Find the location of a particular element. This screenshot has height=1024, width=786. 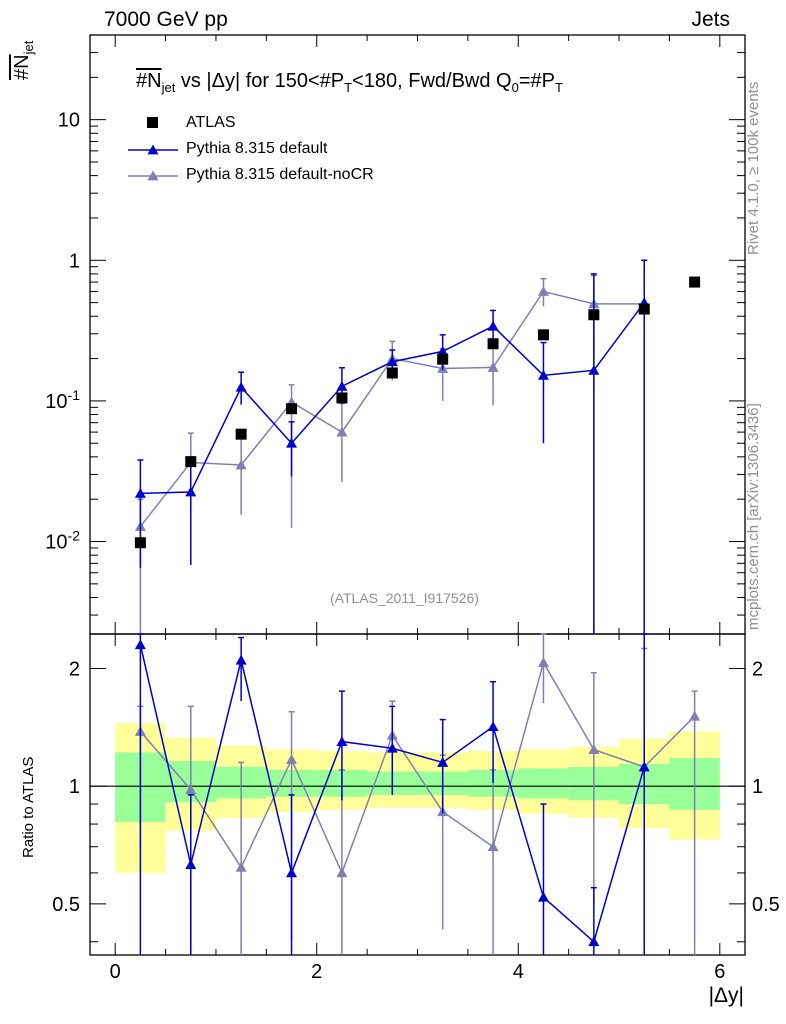

legend-label-pythia-nocr: Pythia 8.315 default-noCR is located at coordinates (280, 174).